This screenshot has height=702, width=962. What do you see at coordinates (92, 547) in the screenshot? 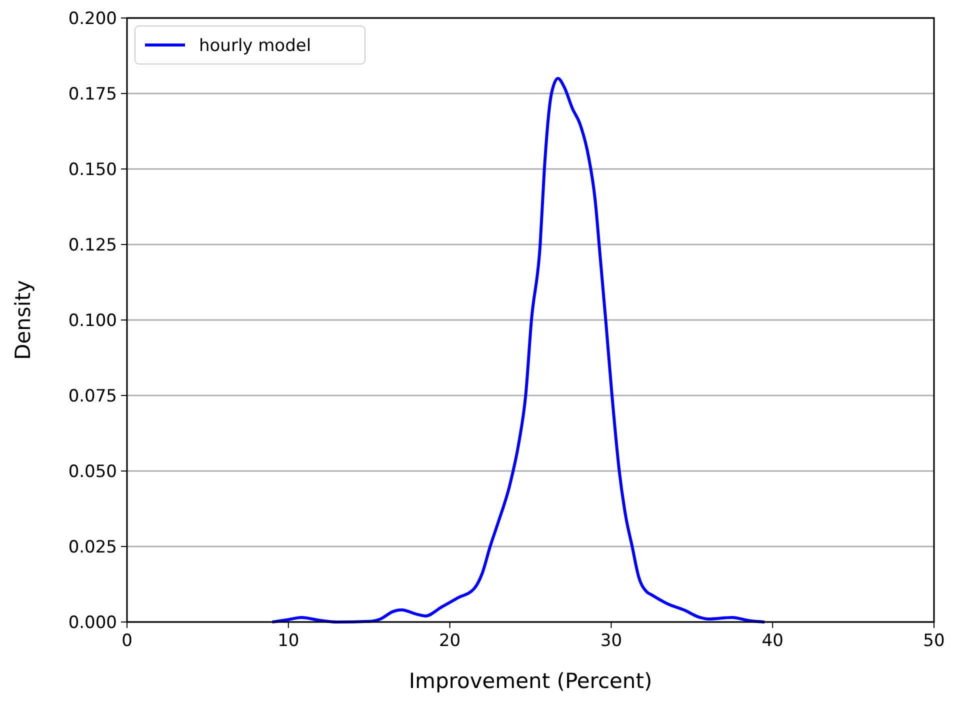
I see `y-tick-label: 0.025` at bounding box center [92, 547].